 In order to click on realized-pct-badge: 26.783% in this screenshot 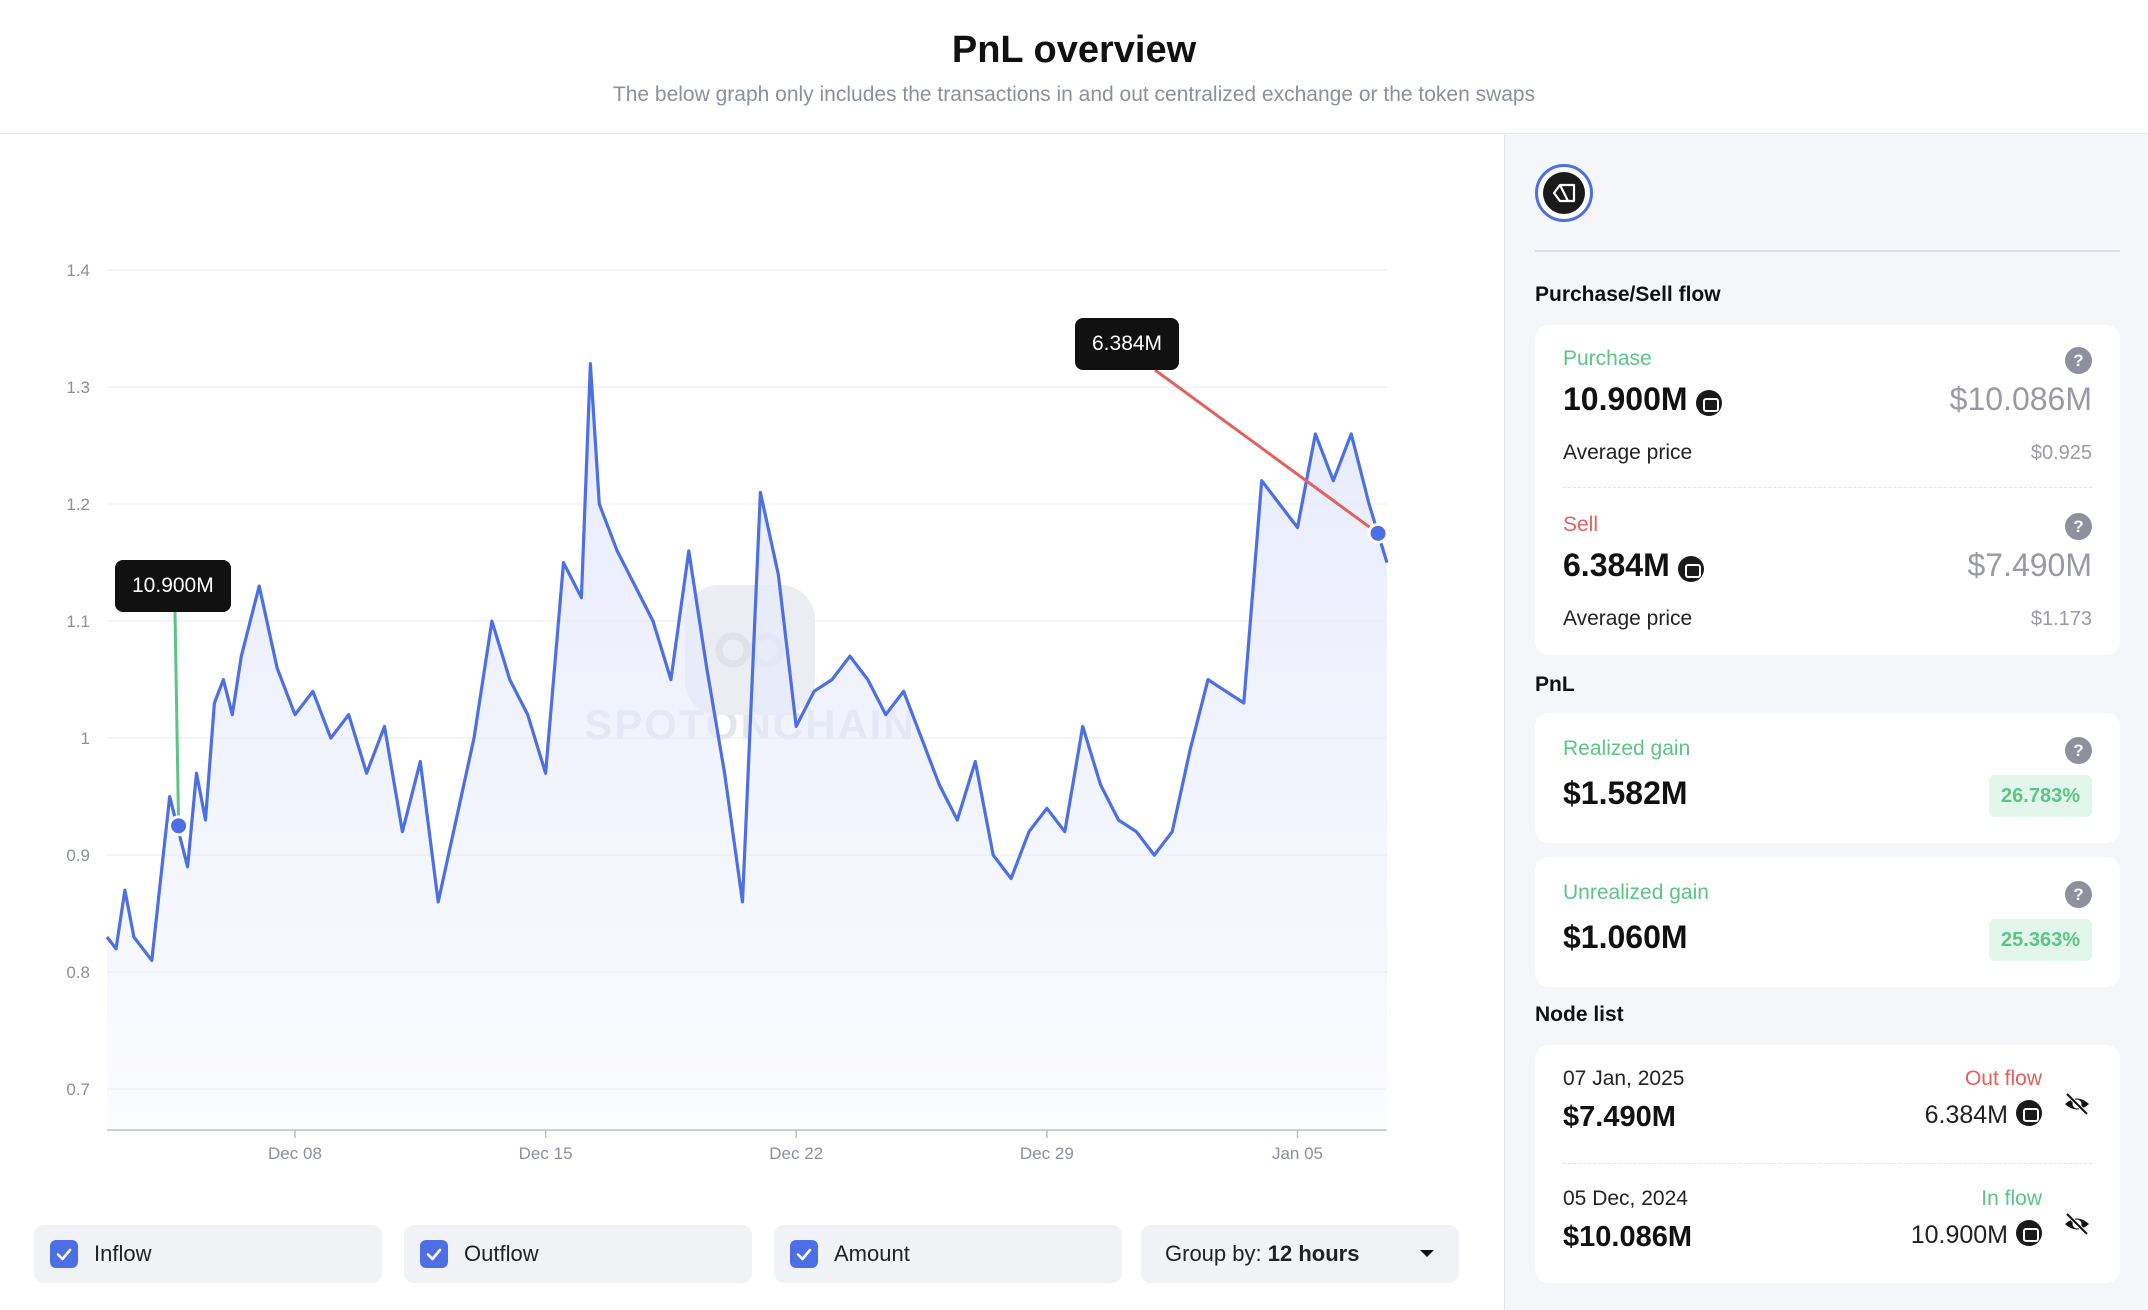, I will do `click(2040, 796)`.